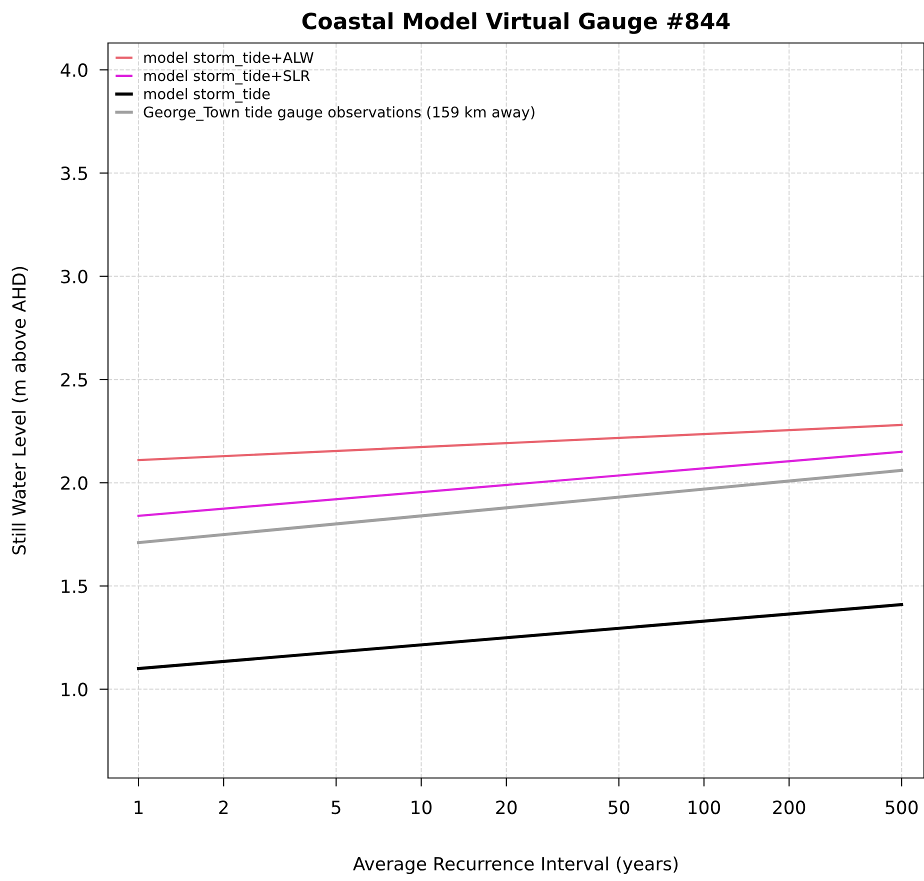  What do you see at coordinates (227, 77) in the screenshot?
I see `legend-label: model storm_tide+SLR` at bounding box center [227, 77].